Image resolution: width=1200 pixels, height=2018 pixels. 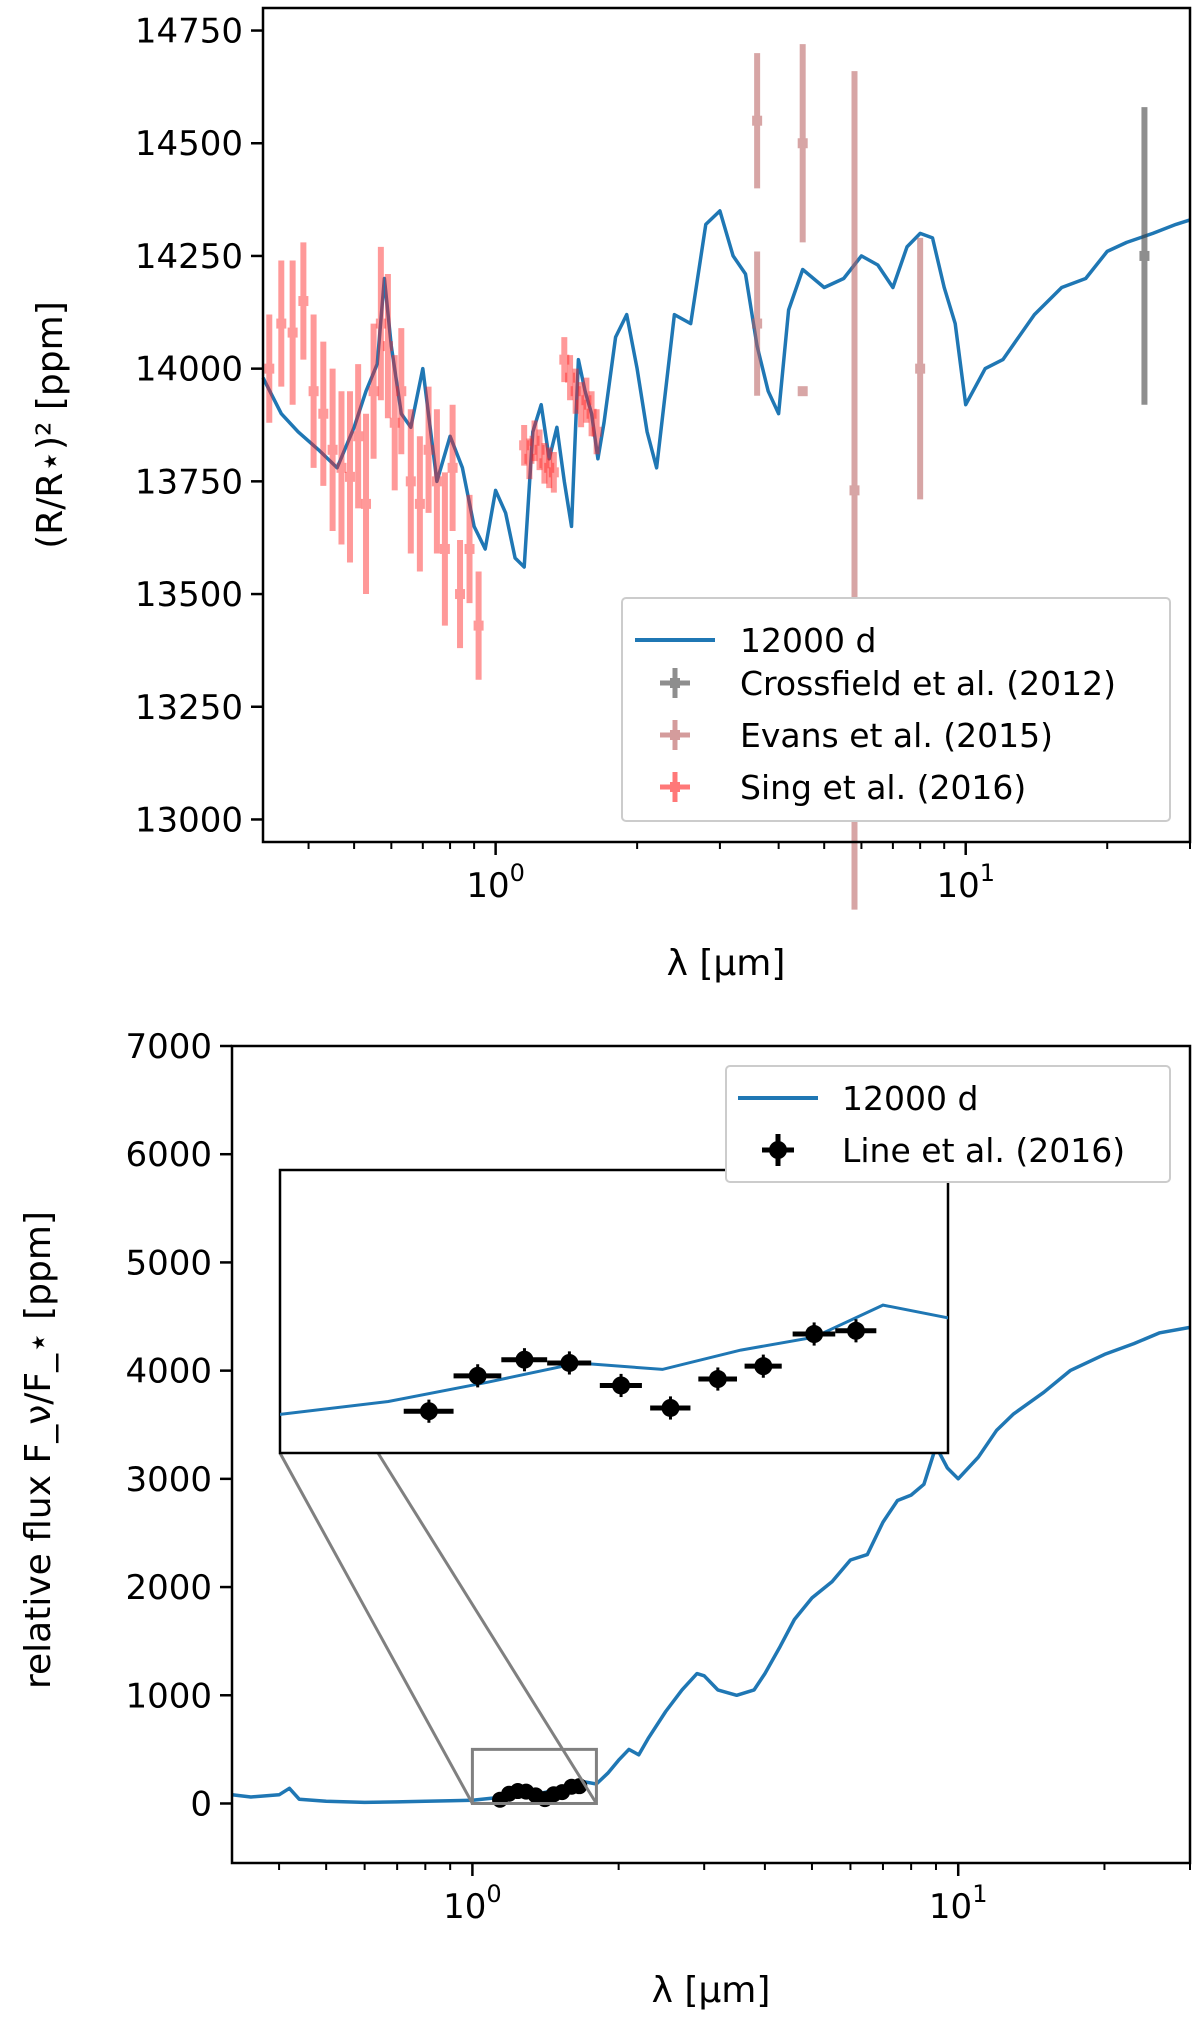 What do you see at coordinates (928, 683) in the screenshot?
I see `legend-label: Crossfield et al. (2012)` at bounding box center [928, 683].